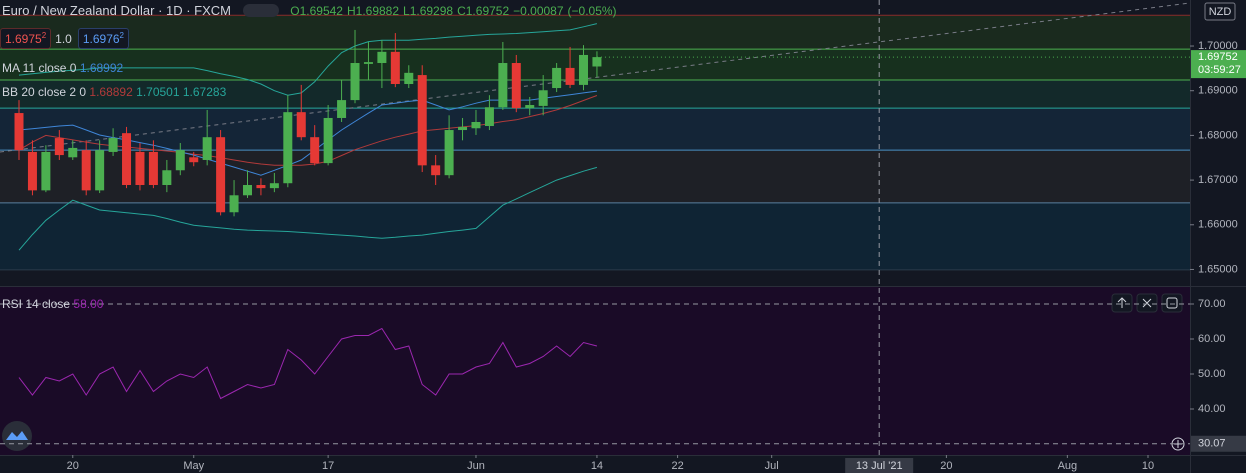 Image resolution: width=1246 pixels, height=473 pixels. I want to click on countdown-label: 03:59:27, so click(1219, 70).